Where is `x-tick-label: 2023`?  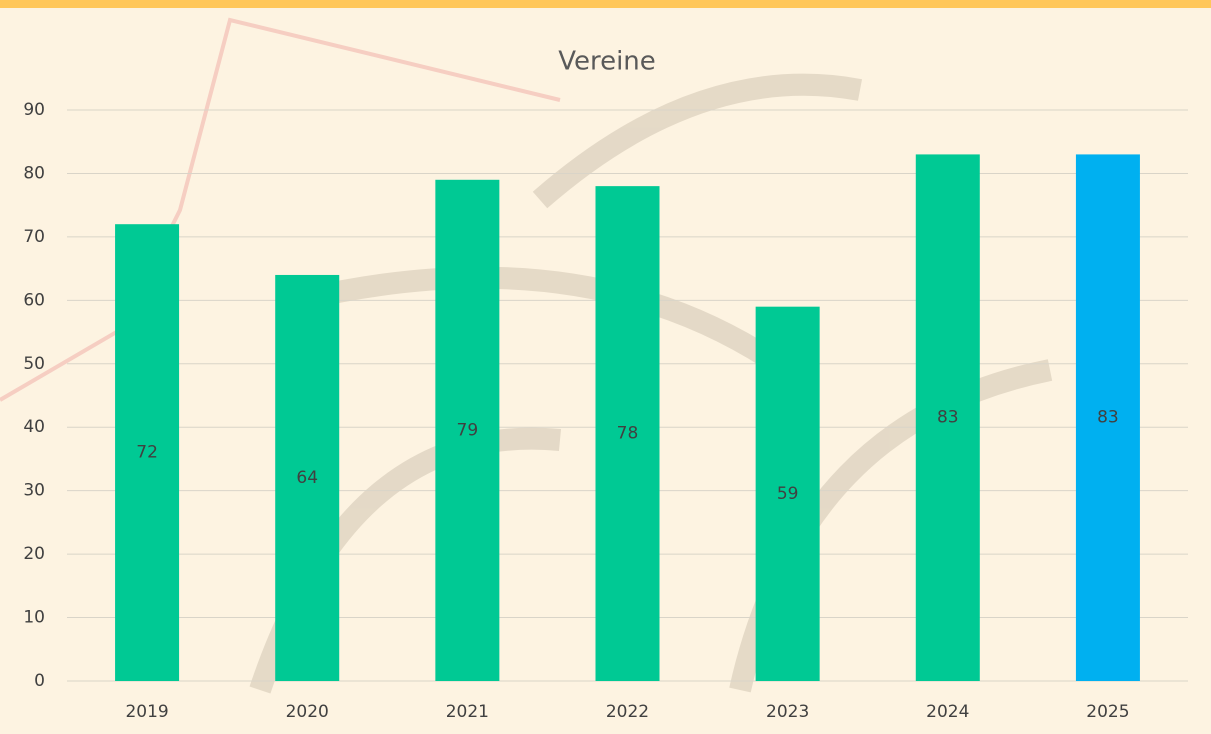
x-tick-label: 2023 is located at coordinates (787, 712).